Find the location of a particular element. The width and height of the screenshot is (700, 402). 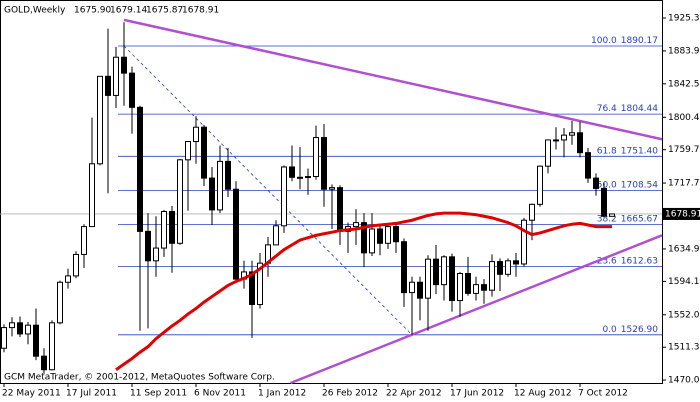

x-tick-label: 17 Jun 2012 is located at coordinates (477, 394).